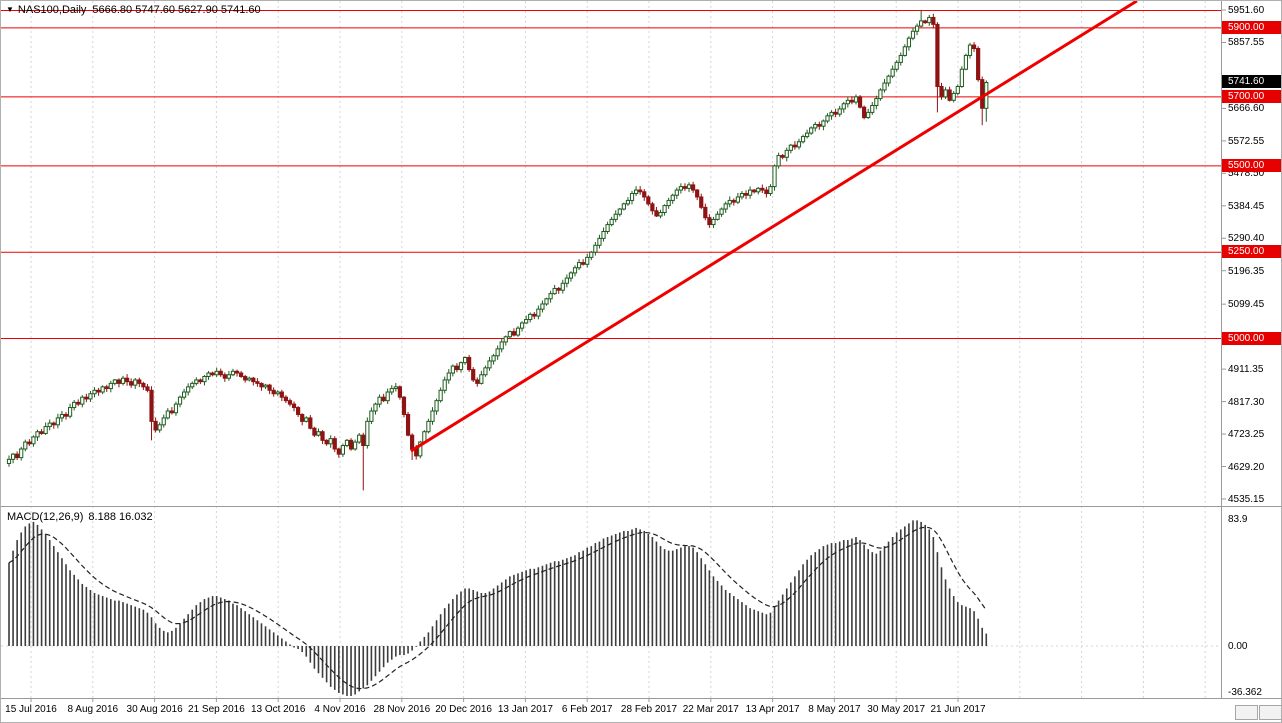  What do you see at coordinates (1246, 499) in the screenshot?
I see `price-axis-label: 4535.15` at bounding box center [1246, 499].